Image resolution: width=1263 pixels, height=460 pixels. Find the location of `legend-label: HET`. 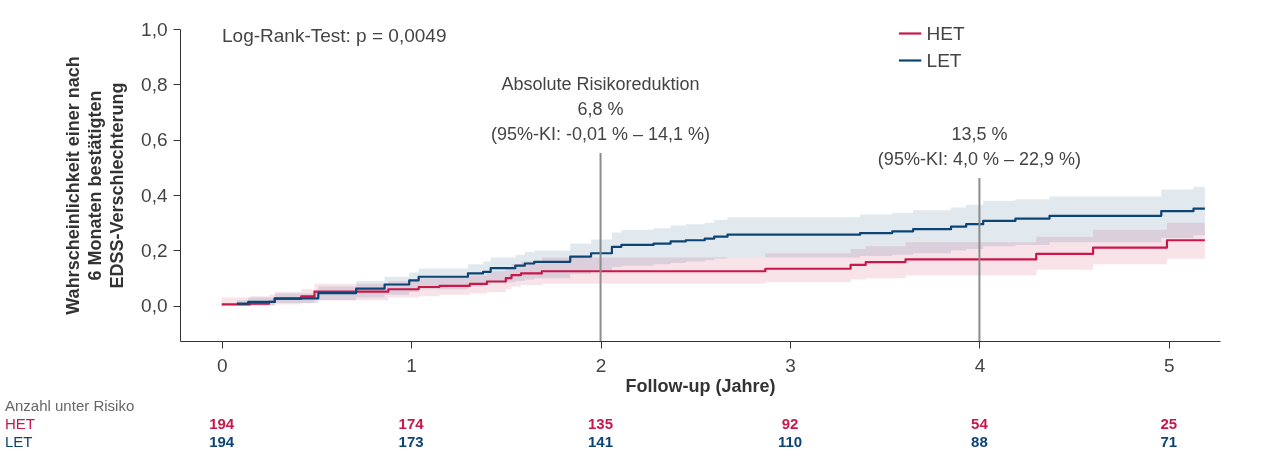

legend-label: HET is located at coordinates (945, 33).